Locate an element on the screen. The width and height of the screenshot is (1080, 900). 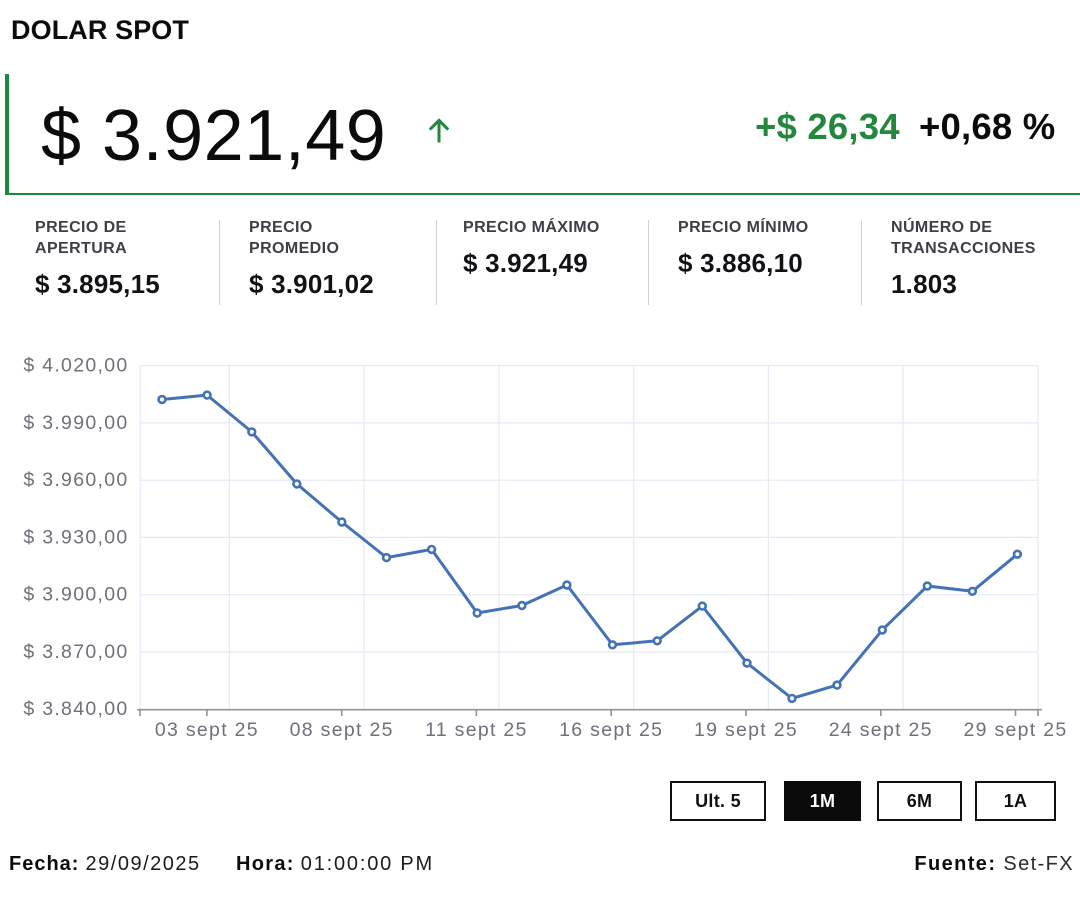
svg-text: $ 3.990,00 is located at coordinates (75, 423).